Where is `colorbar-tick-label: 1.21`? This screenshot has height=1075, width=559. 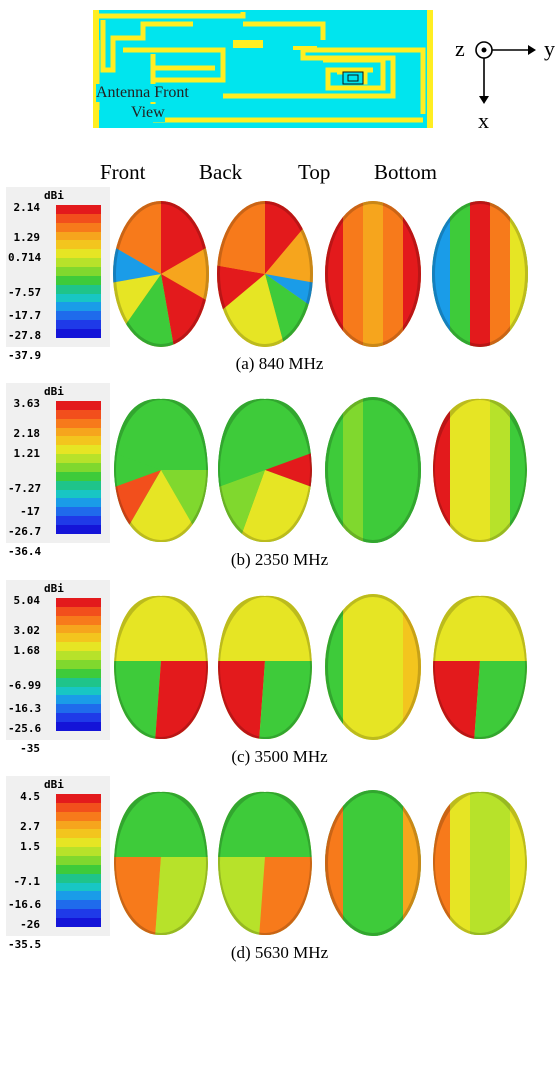 colorbar-tick-label: 1.21 is located at coordinates (27, 453).